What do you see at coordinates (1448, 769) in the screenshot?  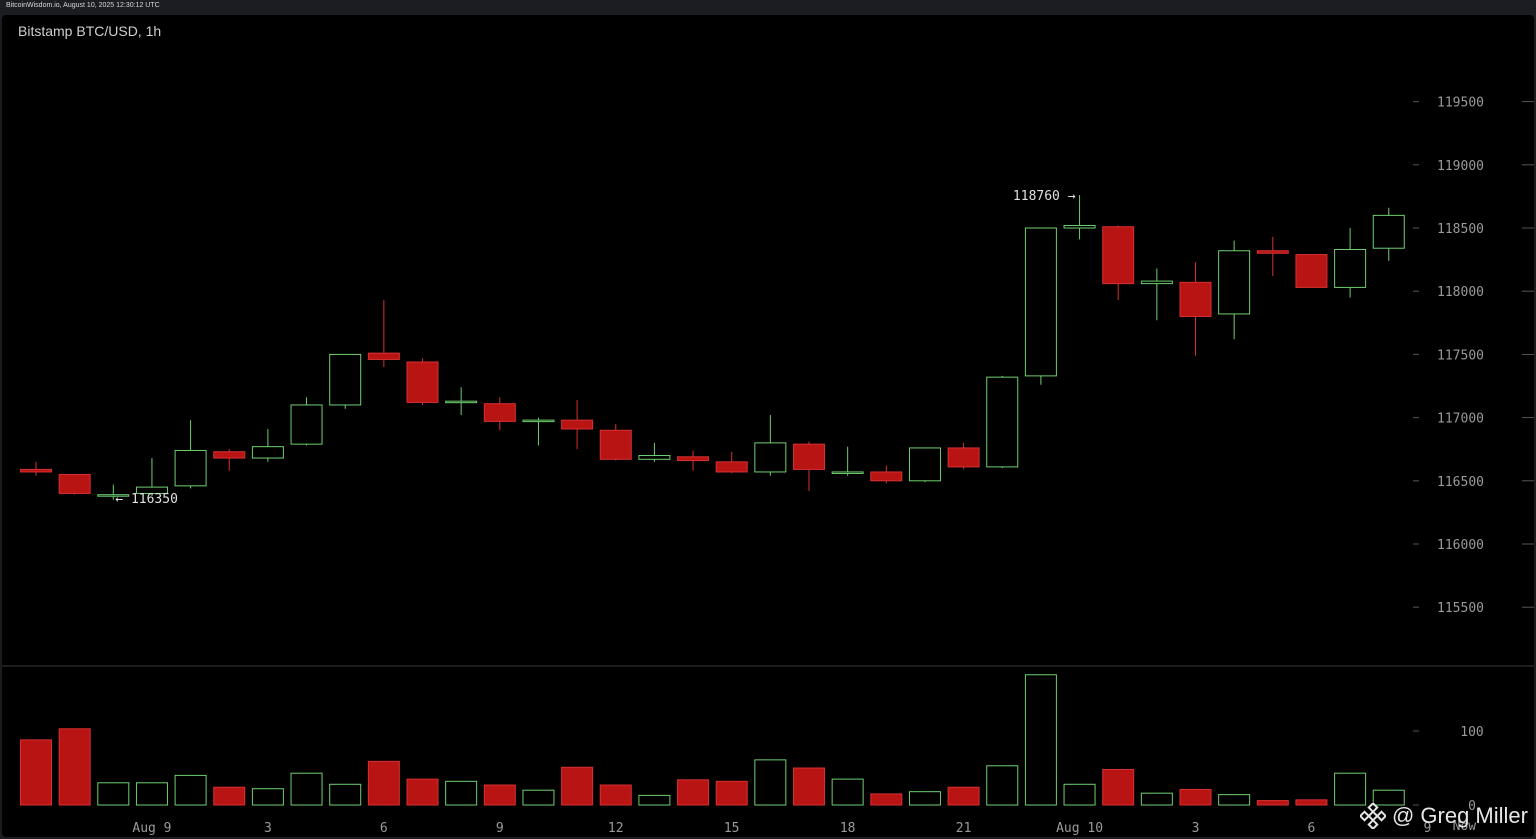 I see `volume-axis: 0 100` at bounding box center [1448, 769].